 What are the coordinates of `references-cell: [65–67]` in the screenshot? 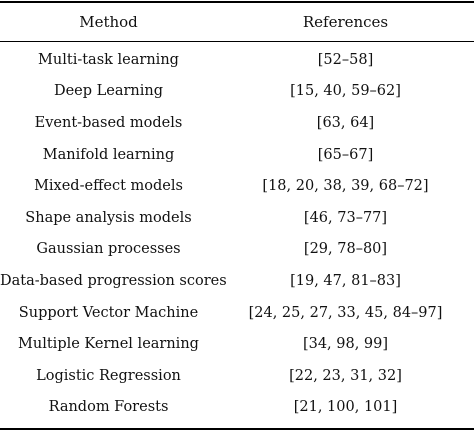 It's located at (345, 154).